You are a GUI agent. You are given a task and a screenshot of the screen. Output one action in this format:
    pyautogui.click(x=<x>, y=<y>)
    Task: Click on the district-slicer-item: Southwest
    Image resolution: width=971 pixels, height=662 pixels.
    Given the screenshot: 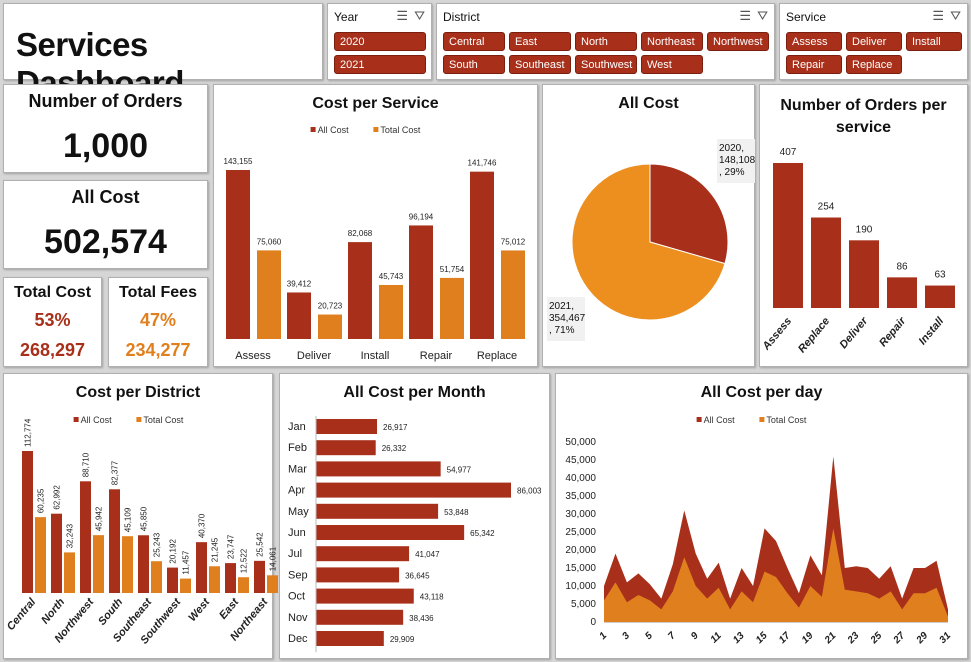 What is the action you would take?
    pyautogui.click(x=606, y=64)
    